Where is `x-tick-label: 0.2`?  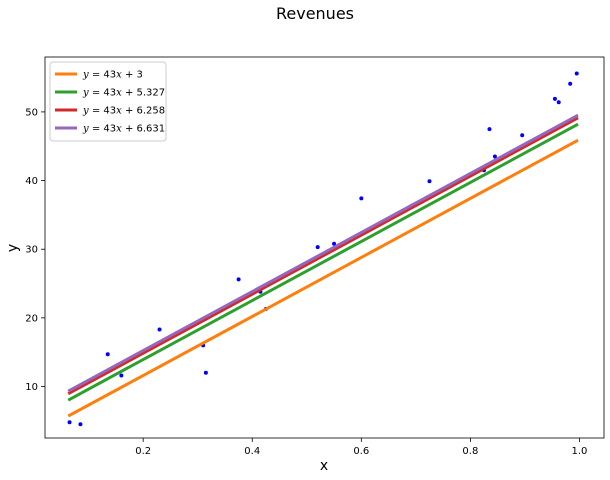
x-tick-label: 0.2 is located at coordinates (143, 451).